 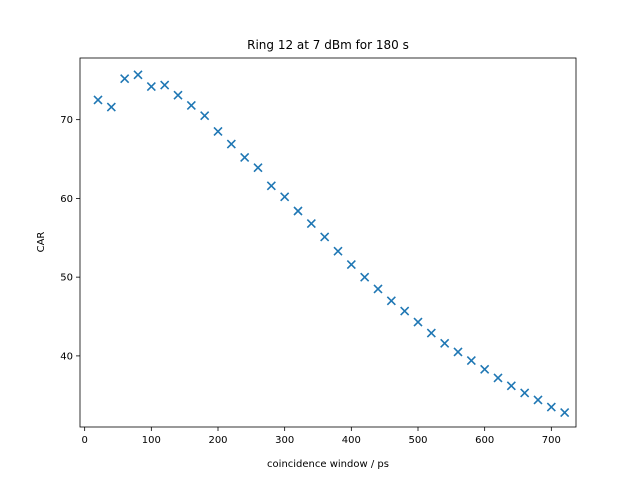 I want to click on y-tick-label: 50, so click(x=66, y=278).